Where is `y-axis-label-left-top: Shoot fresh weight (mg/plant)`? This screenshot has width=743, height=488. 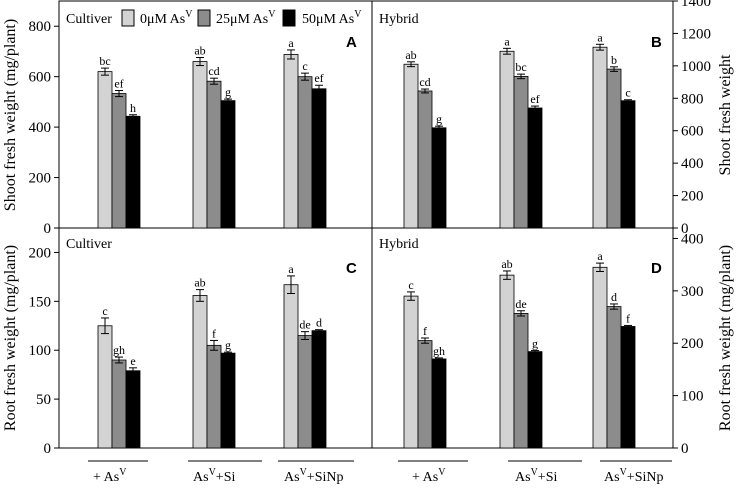 y-axis-label-left-top: Shoot fresh weight (mg/plant) is located at coordinates (10, 115).